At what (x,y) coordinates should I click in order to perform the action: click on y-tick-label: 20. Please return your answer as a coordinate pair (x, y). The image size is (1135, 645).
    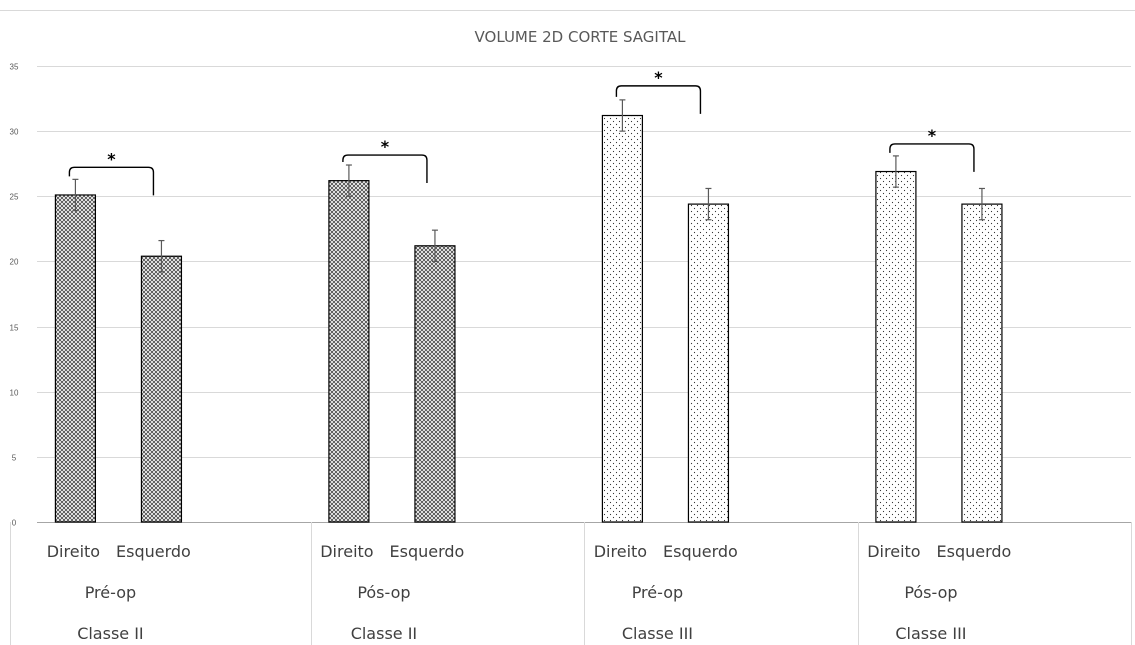
    Looking at the image, I should click on (14, 262).